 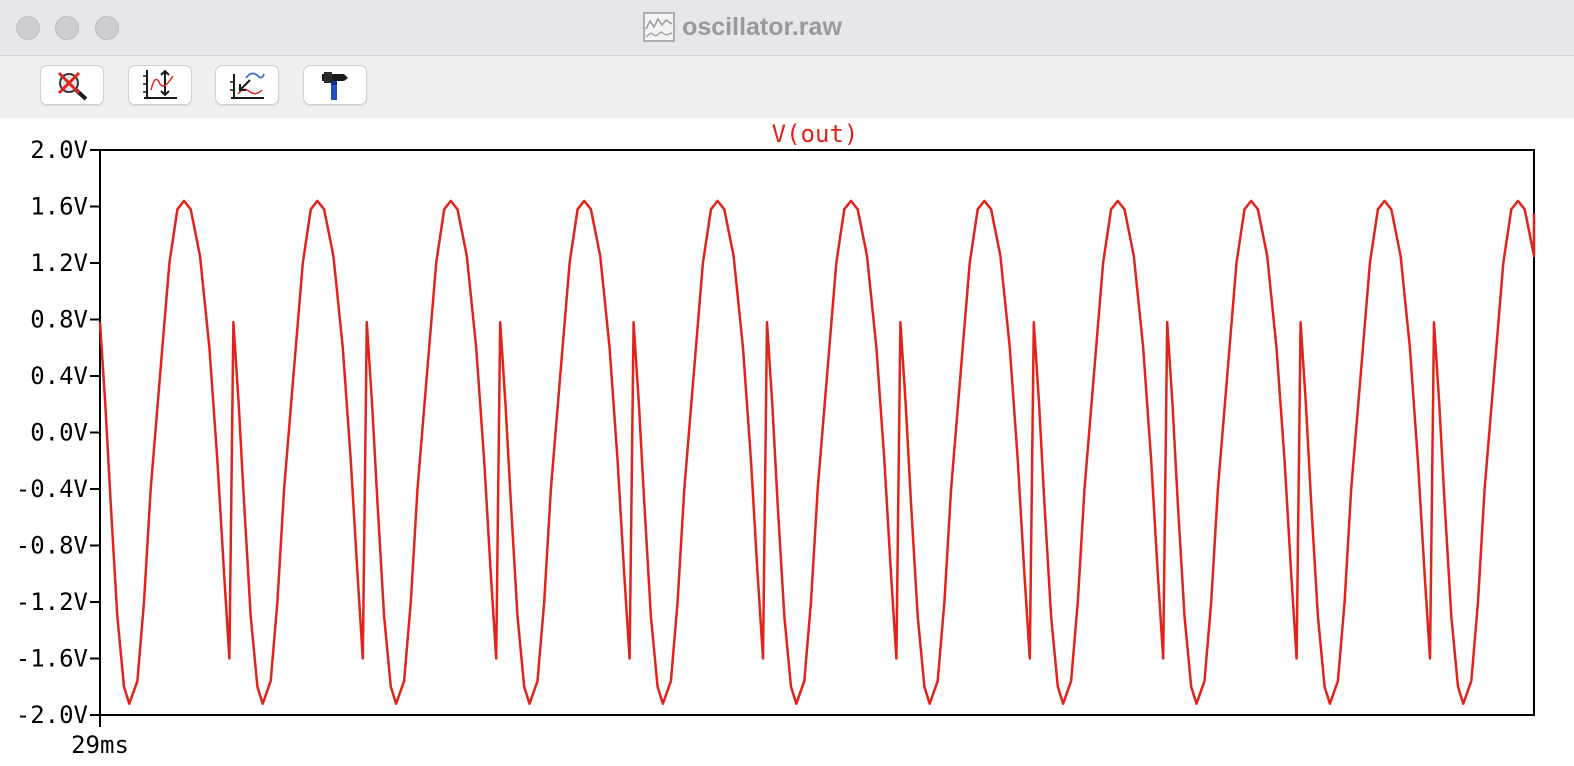 What do you see at coordinates (59, 263) in the screenshot?
I see `y-tick-label: 1.2V` at bounding box center [59, 263].